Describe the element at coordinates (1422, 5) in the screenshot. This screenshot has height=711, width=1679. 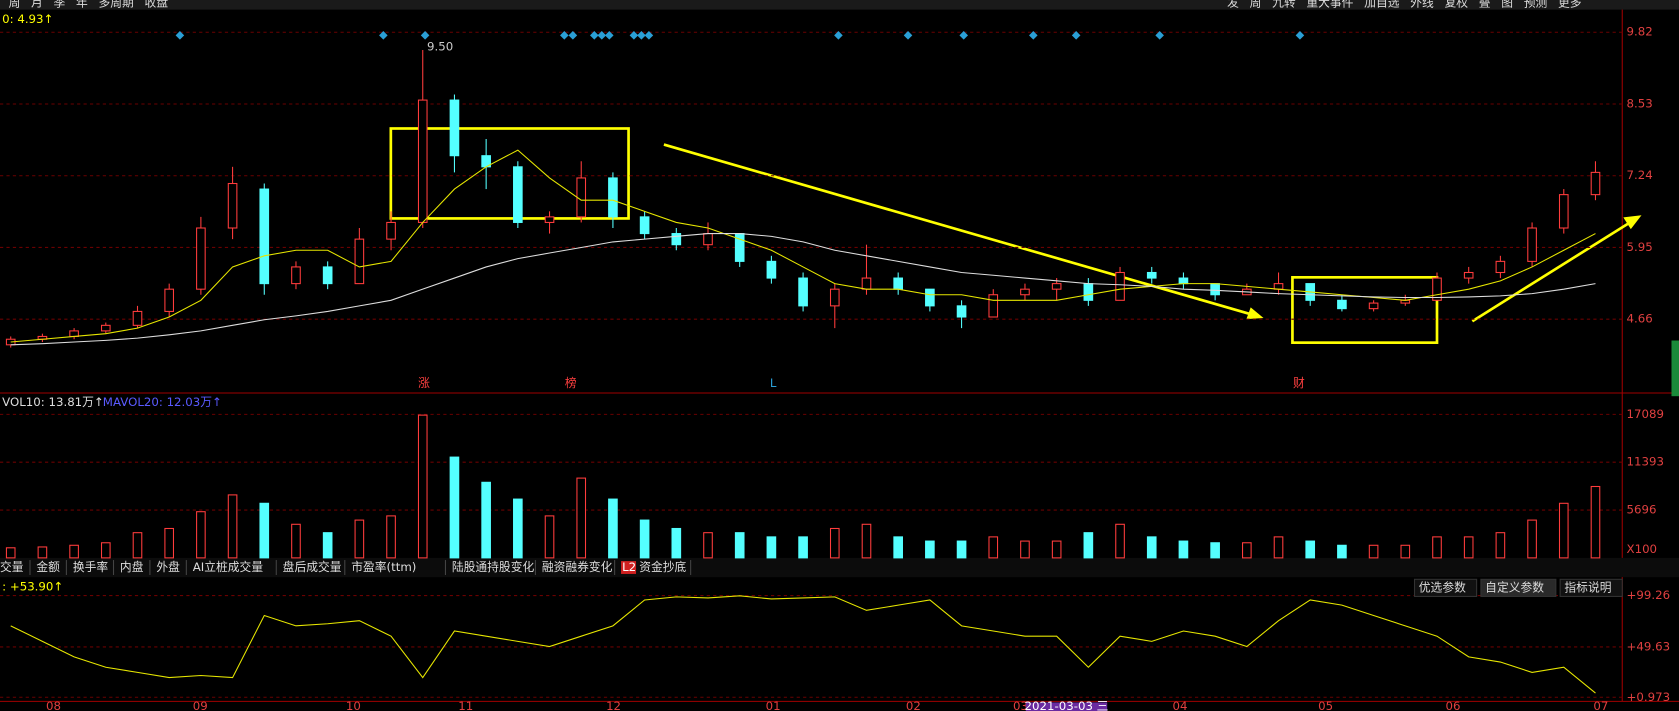
I see `toolbar-button: 外线` at that location.